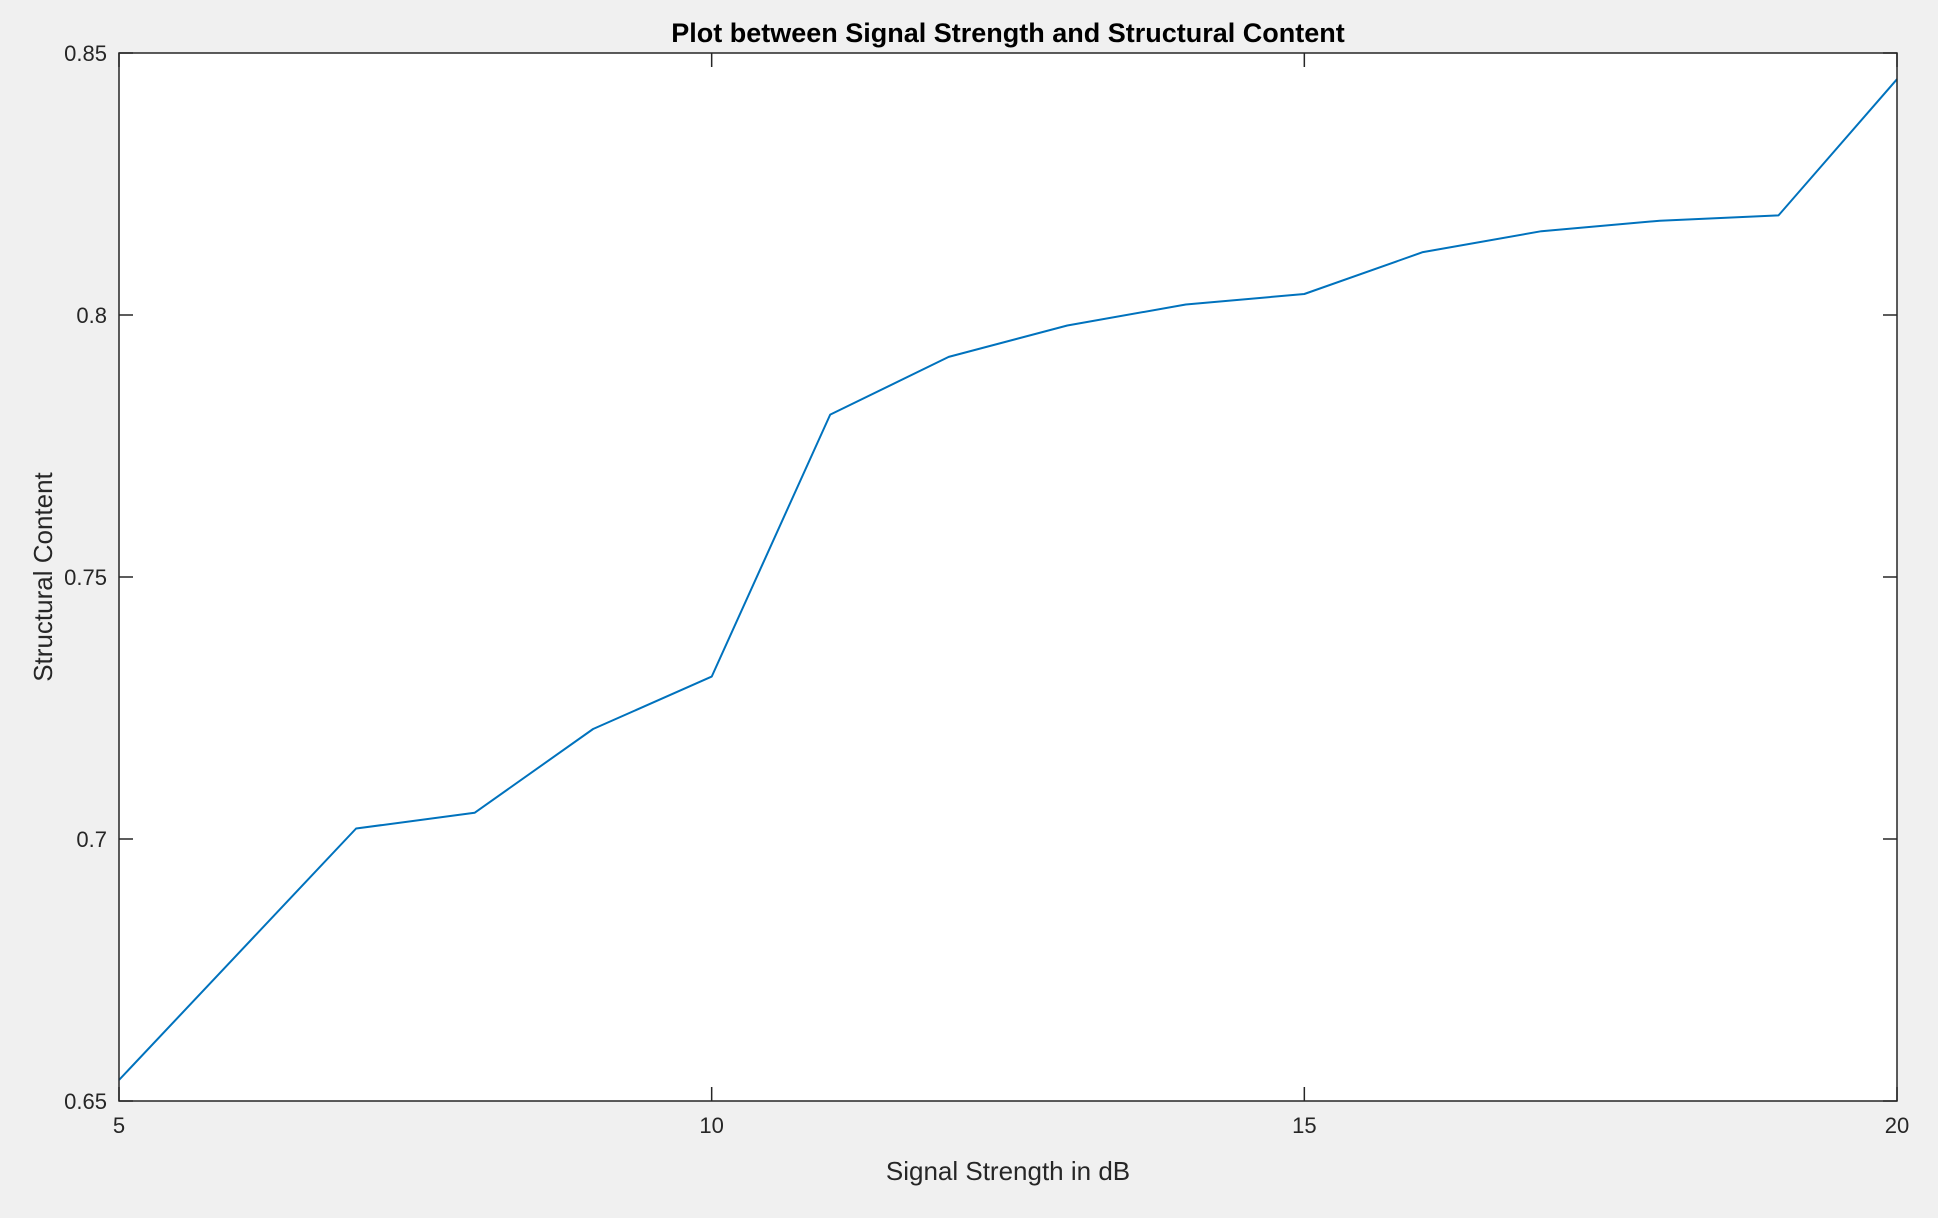  I want to click on y-tick-label: 0.7, so click(91, 839).